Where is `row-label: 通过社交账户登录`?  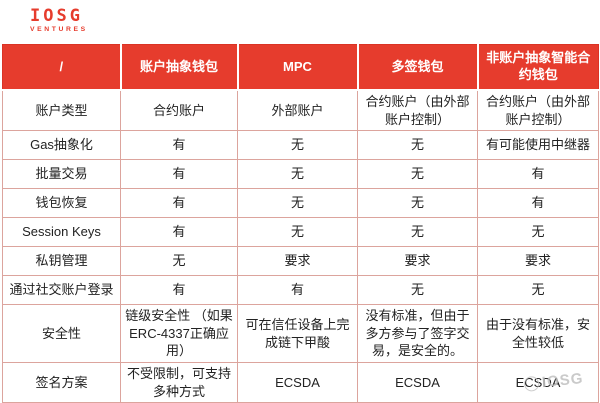 row-label: 通过社交账户登录 is located at coordinates (61, 290).